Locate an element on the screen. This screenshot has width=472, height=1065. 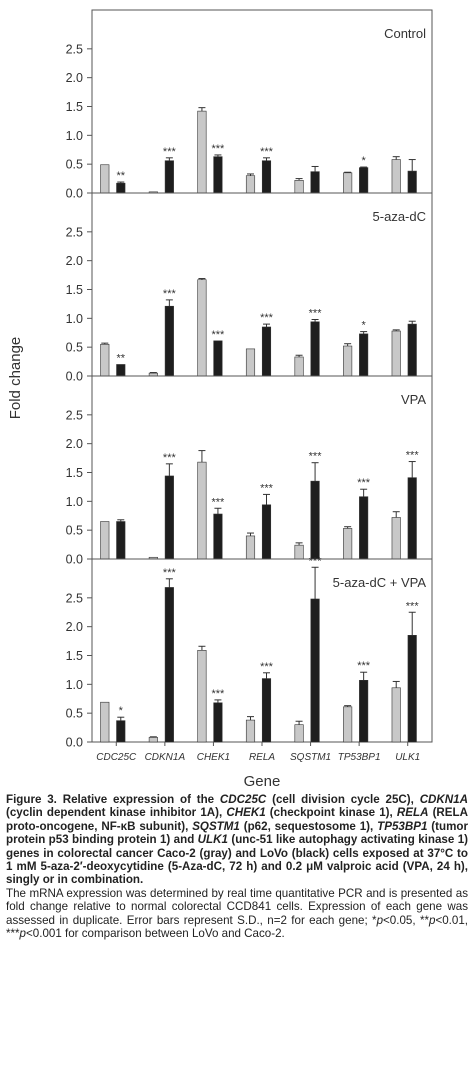
bold-run: (RELA proto-oncogene, NF-κB subunit), is located at coordinates (237, 819).